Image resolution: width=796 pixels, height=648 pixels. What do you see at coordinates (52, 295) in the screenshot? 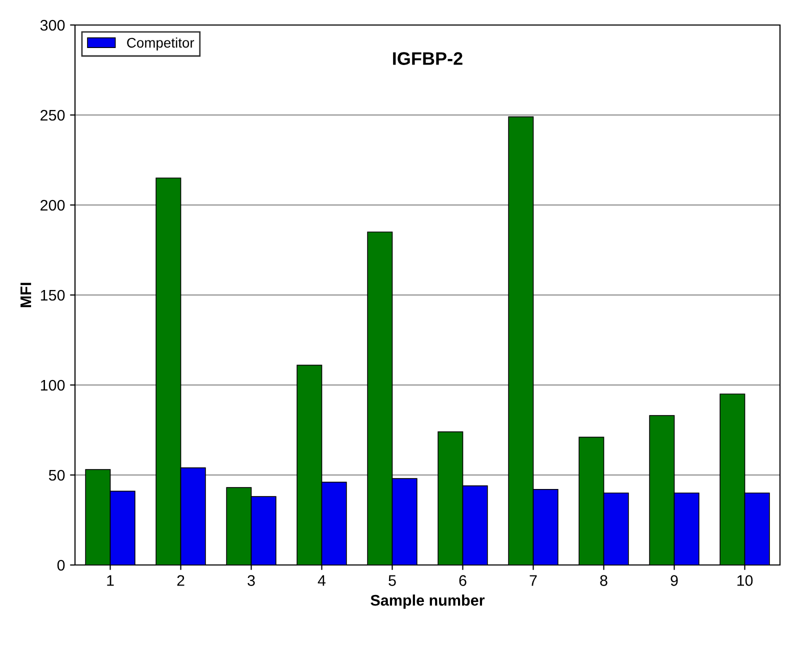
I see `y-tick-label: 150` at bounding box center [52, 295].